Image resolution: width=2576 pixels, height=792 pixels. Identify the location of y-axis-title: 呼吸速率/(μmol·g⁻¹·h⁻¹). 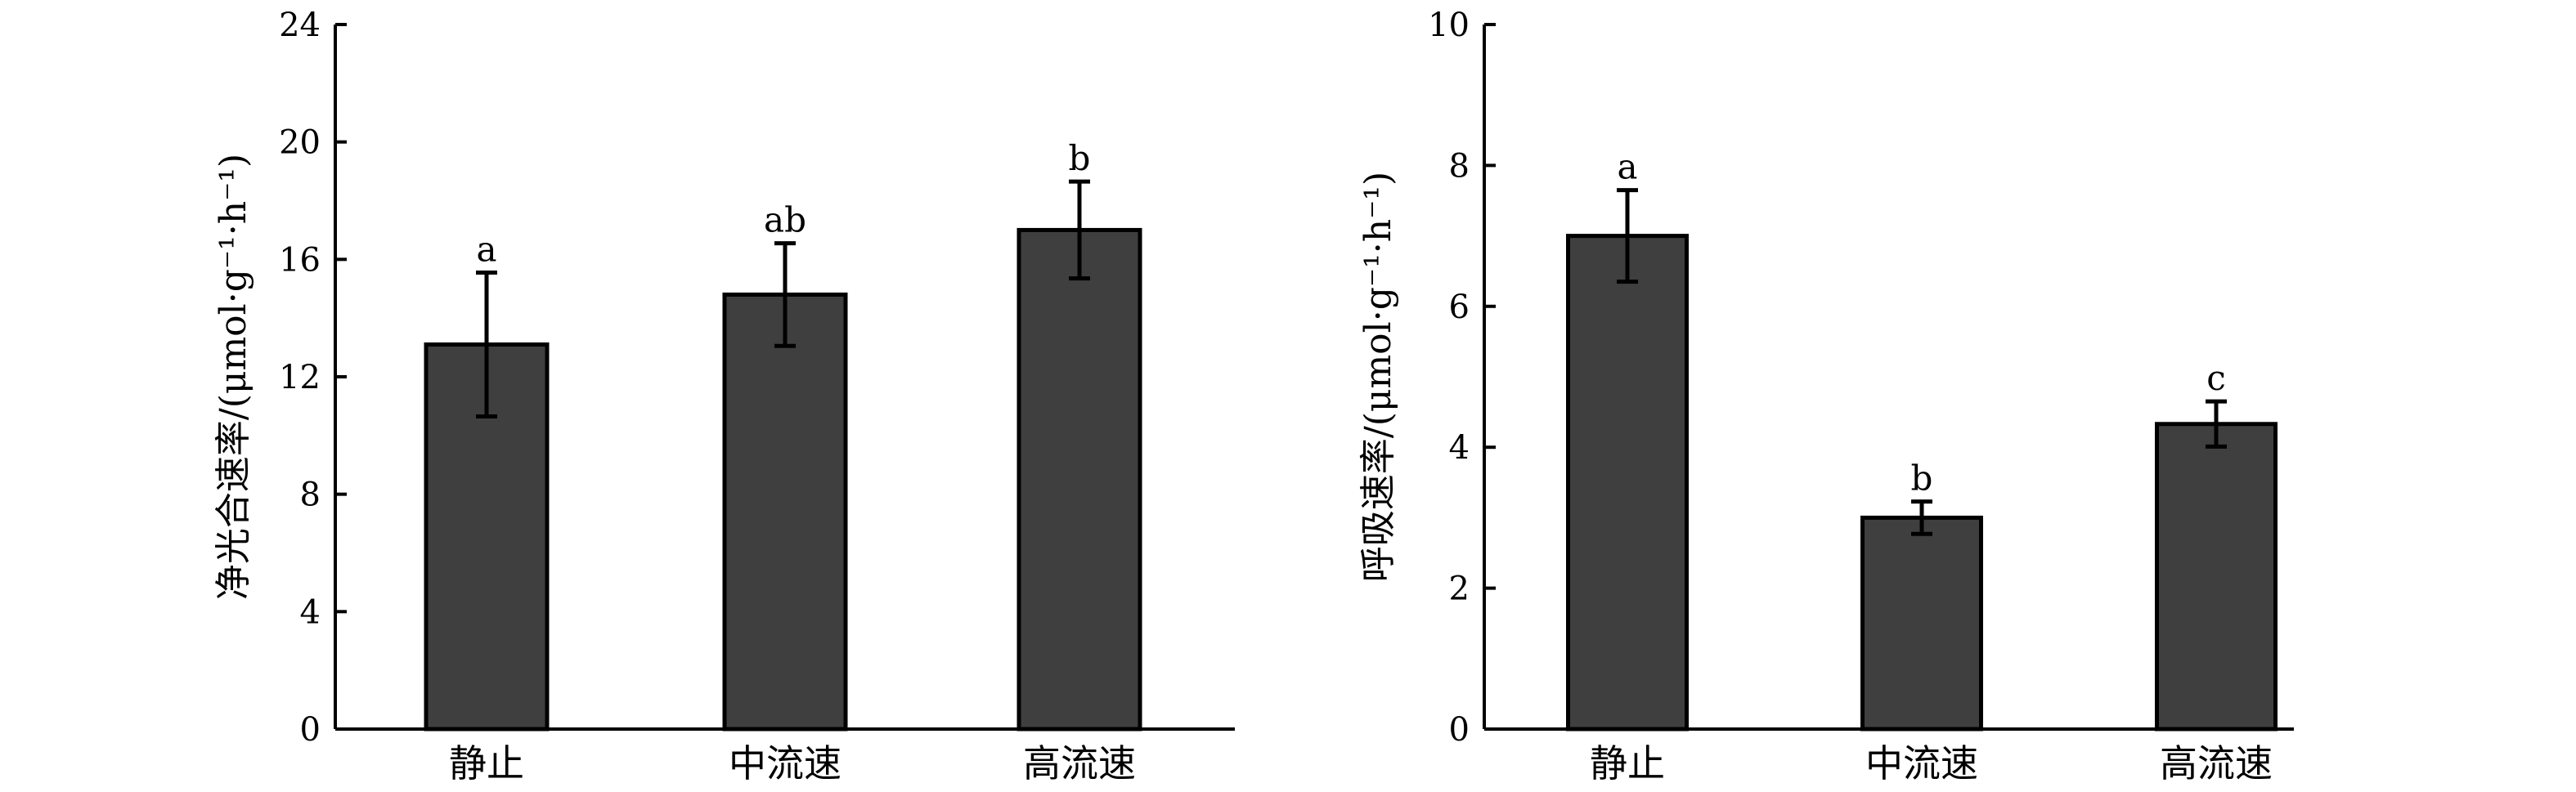
(1378, 377).